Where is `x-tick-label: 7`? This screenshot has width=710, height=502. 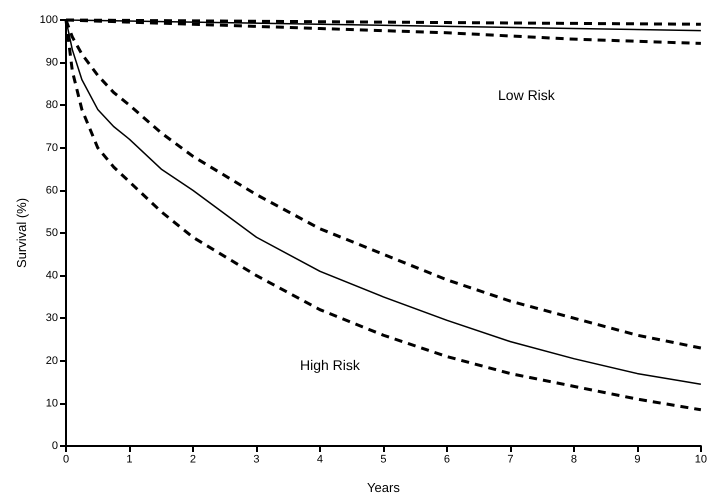
x-tick-label: 7 is located at coordinates (510, 460).